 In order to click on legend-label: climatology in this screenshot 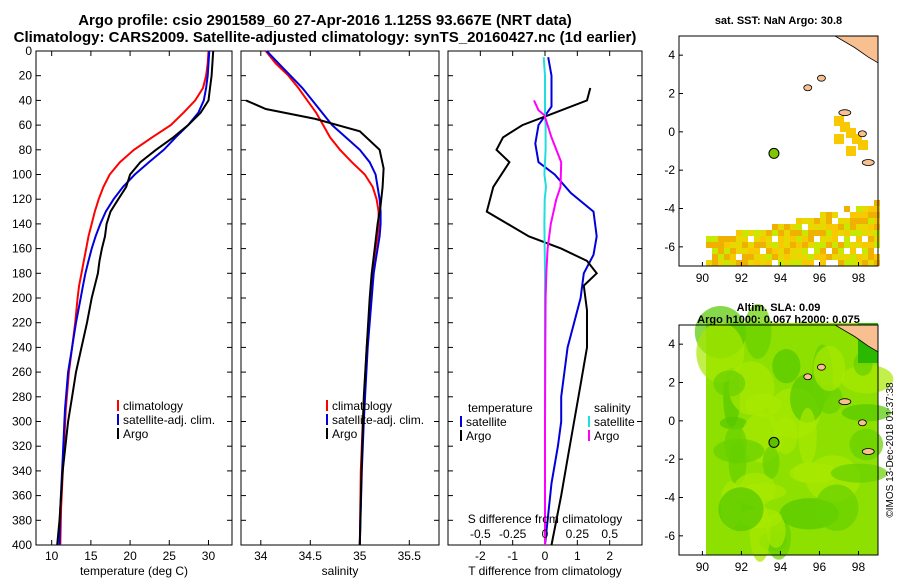, I will do `click(153, 406)`.